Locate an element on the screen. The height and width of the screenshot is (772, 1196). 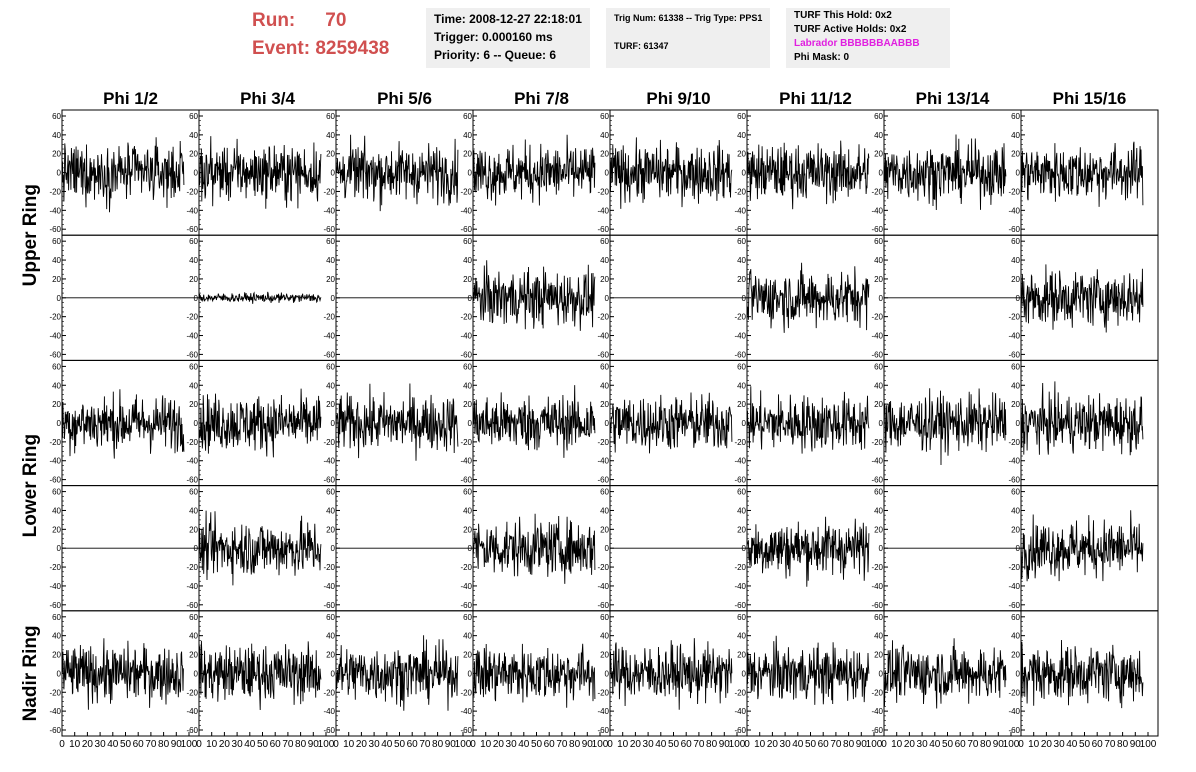
x-tick-label: 90 is located at coordinates (314, 744).